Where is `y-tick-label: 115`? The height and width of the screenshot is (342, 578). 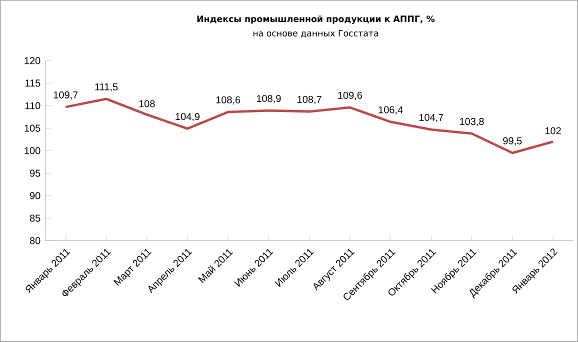 y-tick-label: 115 is located at coordinates (32, 83).